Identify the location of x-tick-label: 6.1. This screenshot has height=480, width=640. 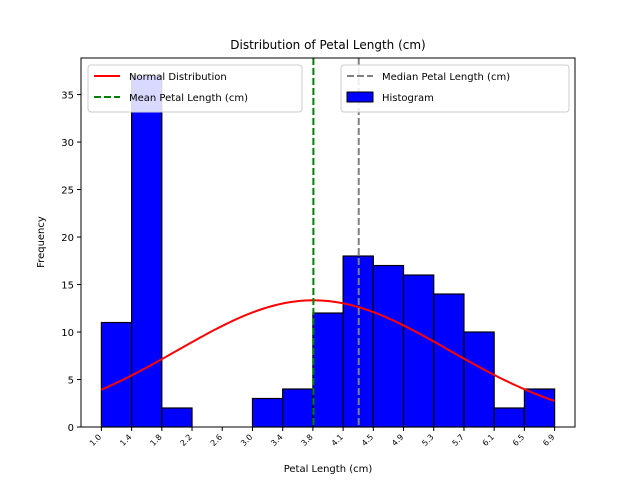
(488, 440).